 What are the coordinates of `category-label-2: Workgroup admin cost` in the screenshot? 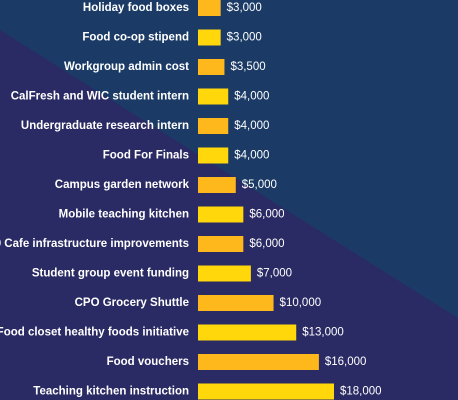 It's located at (126, 67).